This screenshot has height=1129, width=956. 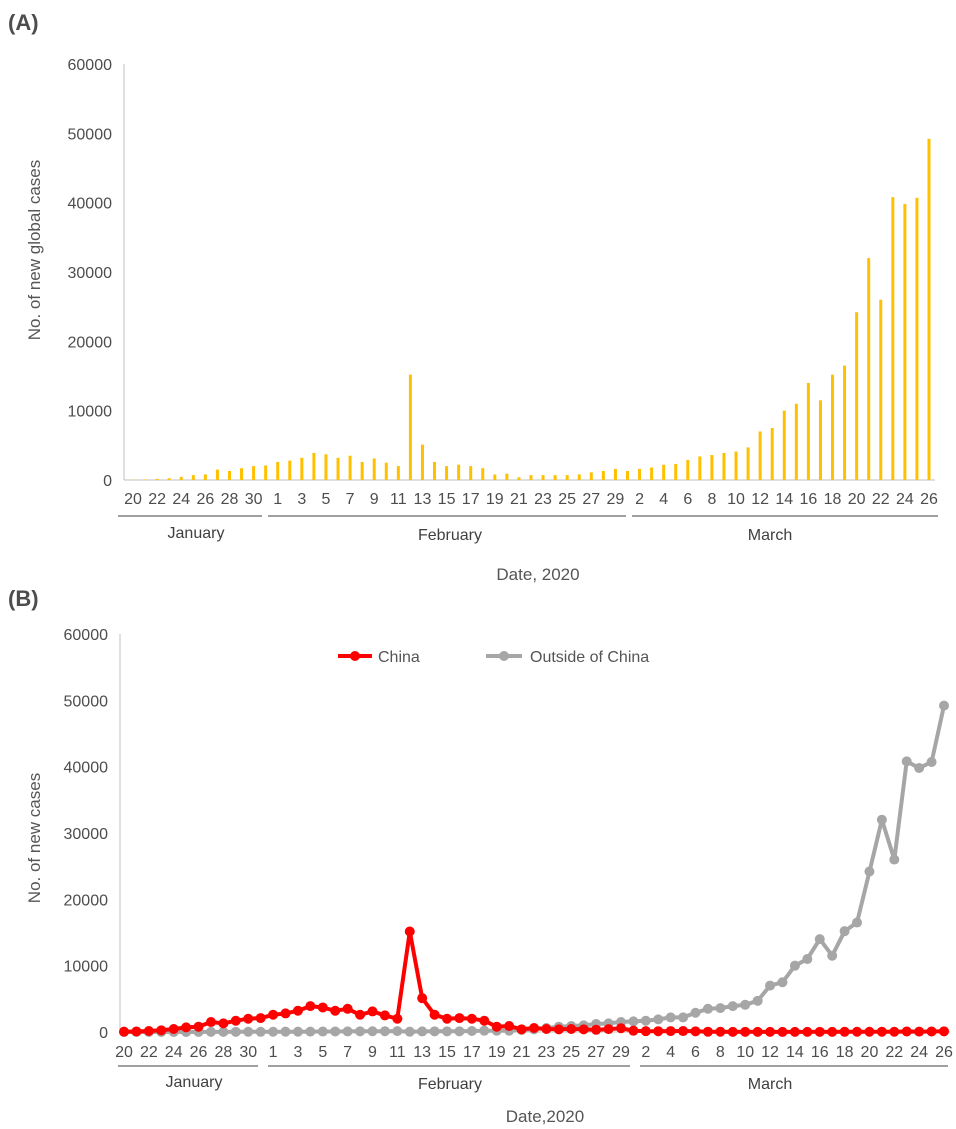 I want to click on panel-b-x-tick-label-33: 26, so click(x=944, y=1052).